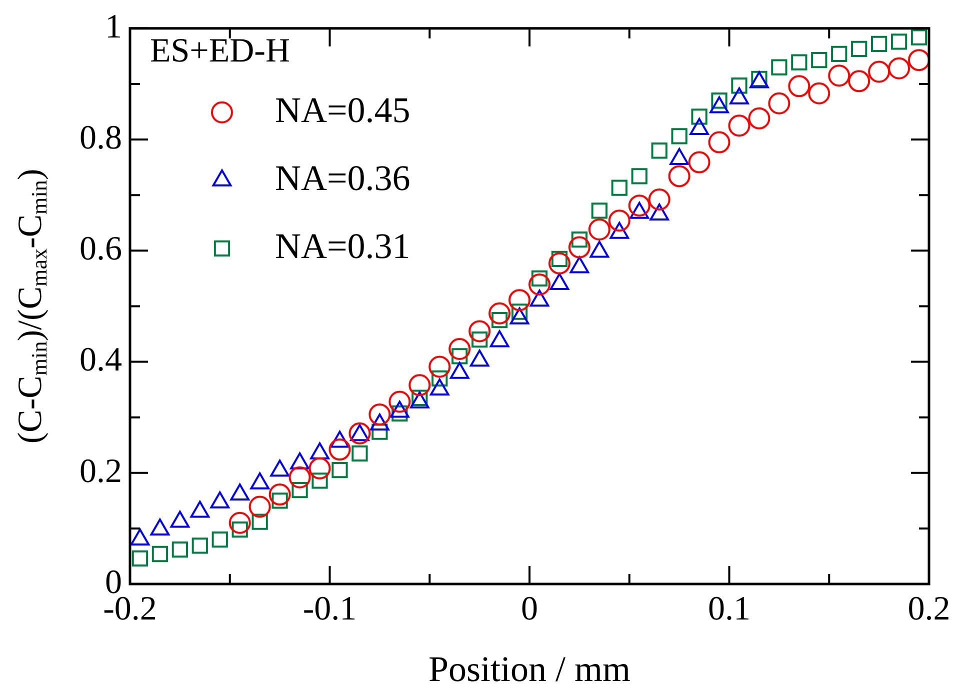 The image size is (963, 693). Describe the element at coordinates (529, 609) in the screenshot. I see `x-tick-label: 0` at that location.